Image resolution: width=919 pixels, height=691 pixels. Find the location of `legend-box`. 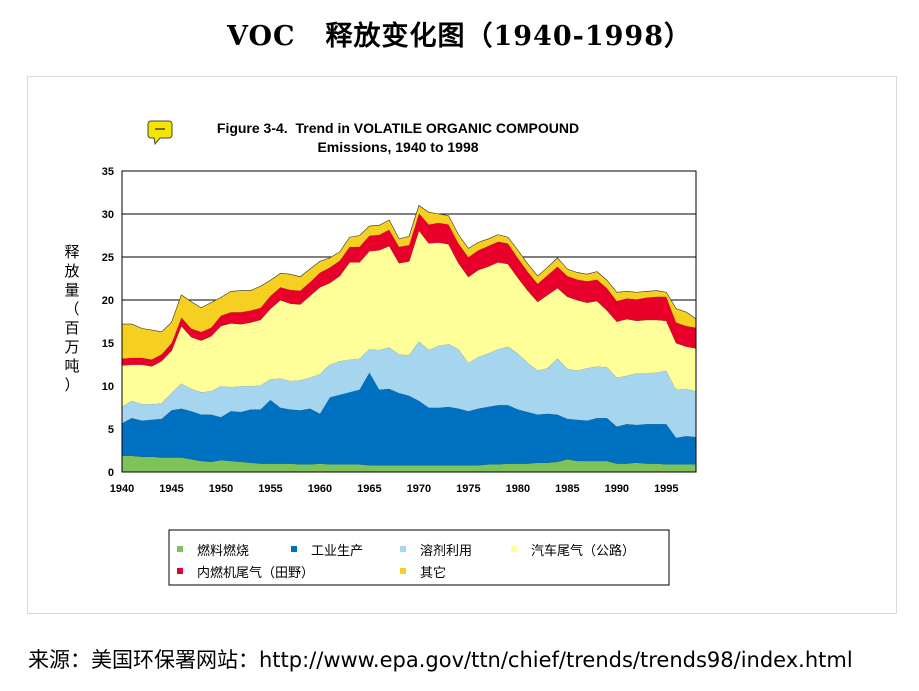

legend-box is located at coordinates (419, 557).